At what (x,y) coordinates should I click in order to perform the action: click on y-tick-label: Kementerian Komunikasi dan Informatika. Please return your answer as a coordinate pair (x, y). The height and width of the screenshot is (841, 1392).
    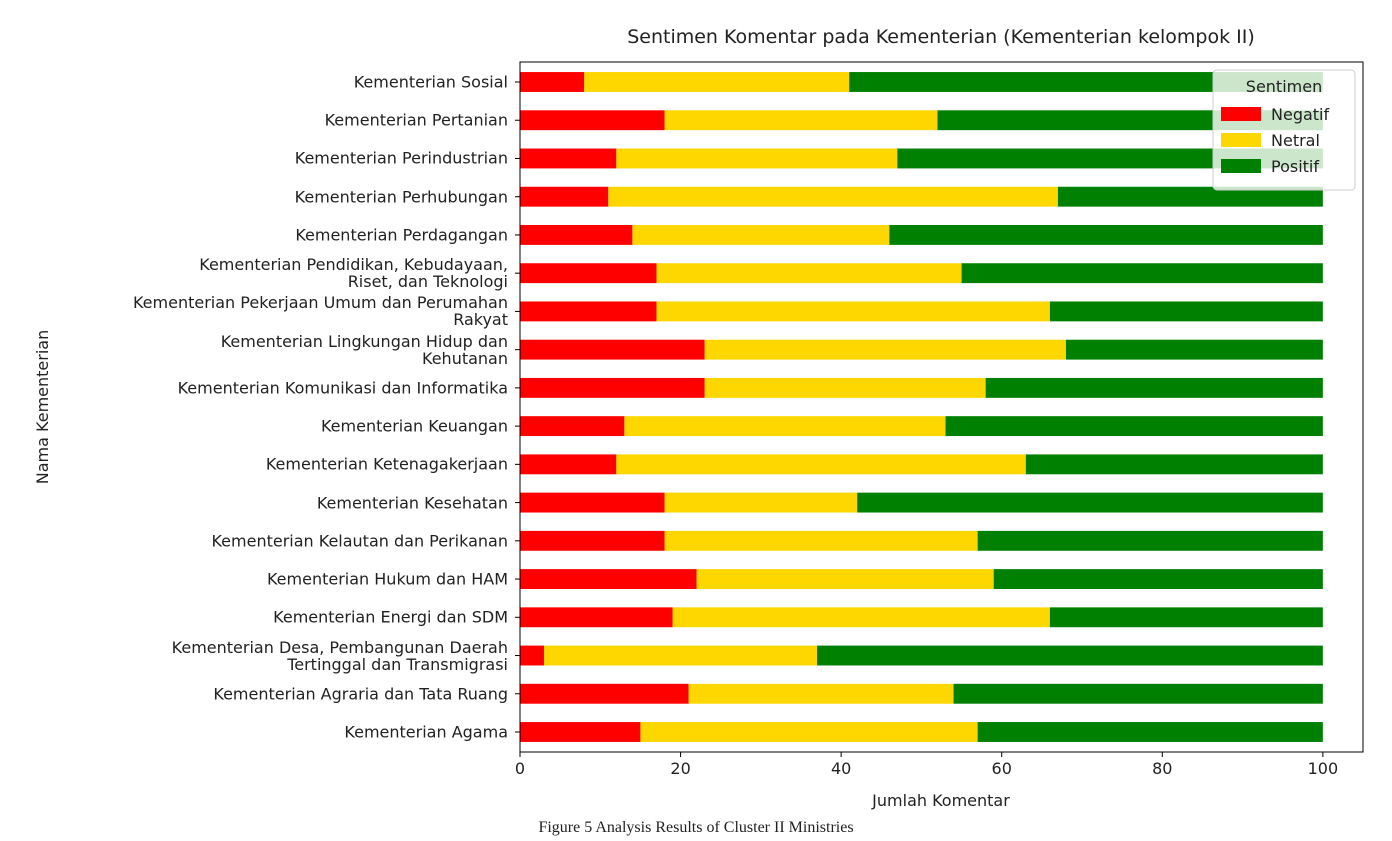
    Looking at the image, I should click on (342, 388).